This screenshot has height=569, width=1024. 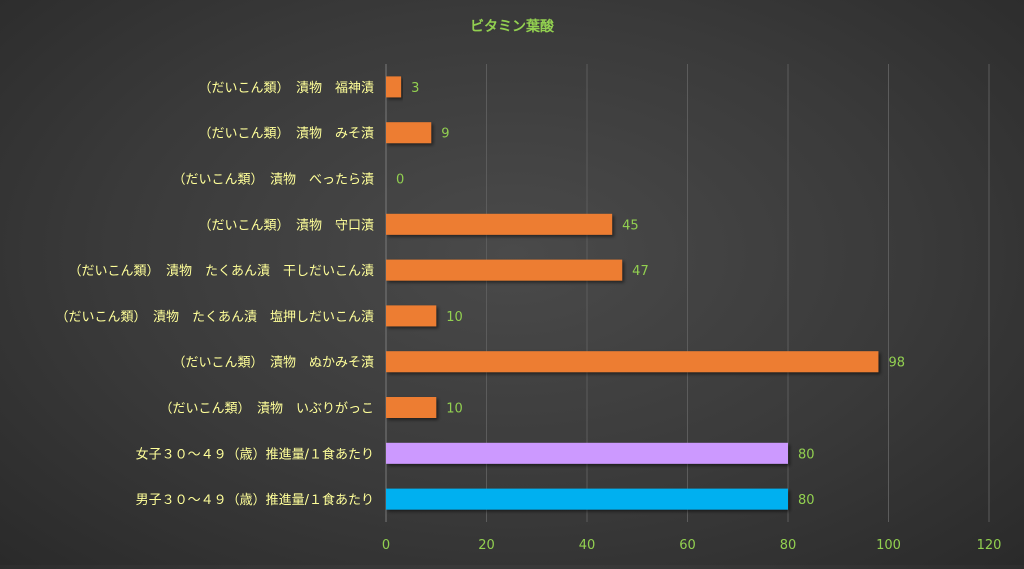 I want to click on data-label: 3, so click(x=415, y=88).